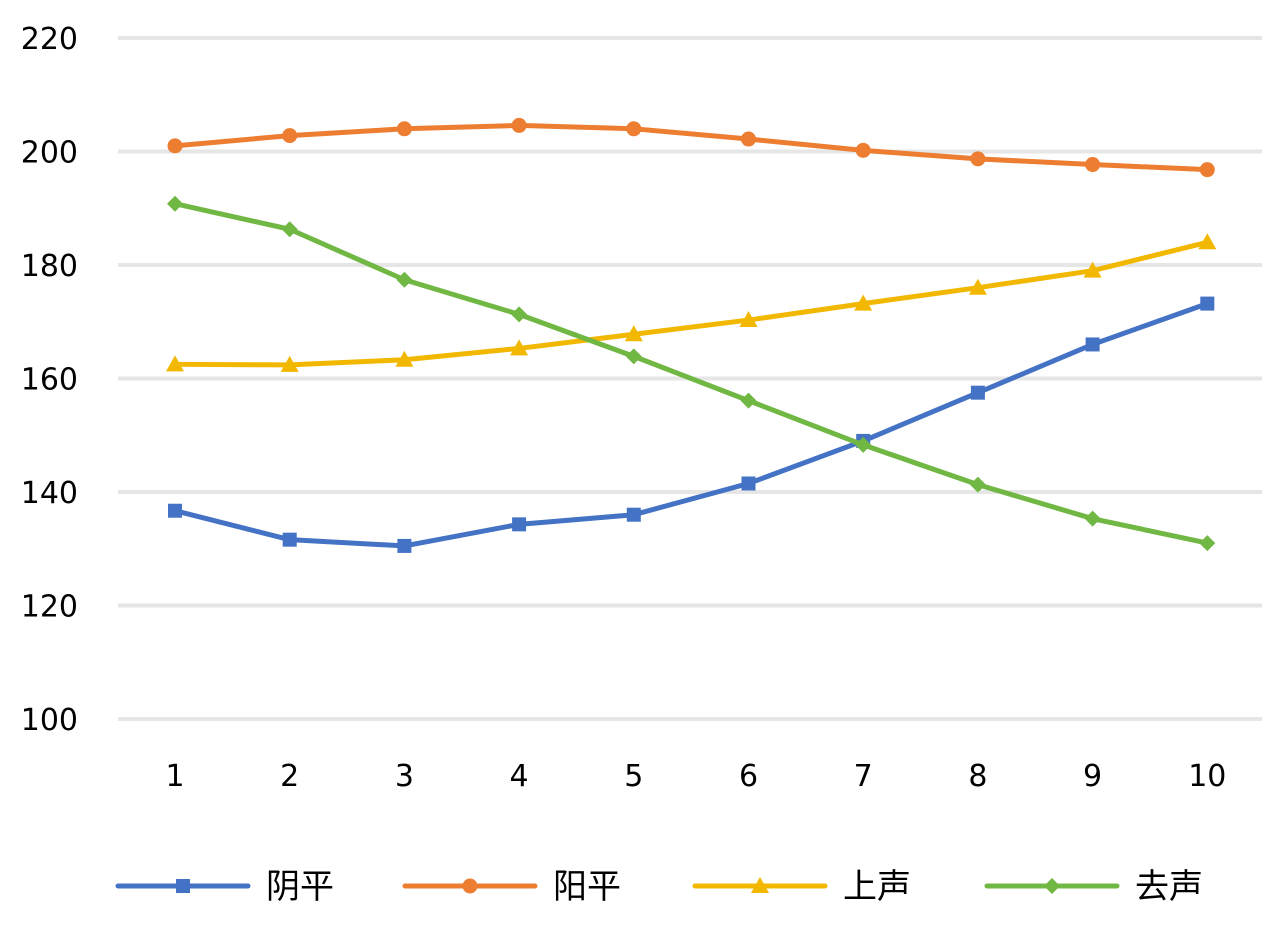  Describe the element at coordinates (1169, 887) in the screenshot. I see `legend-label: 去声` at that location.